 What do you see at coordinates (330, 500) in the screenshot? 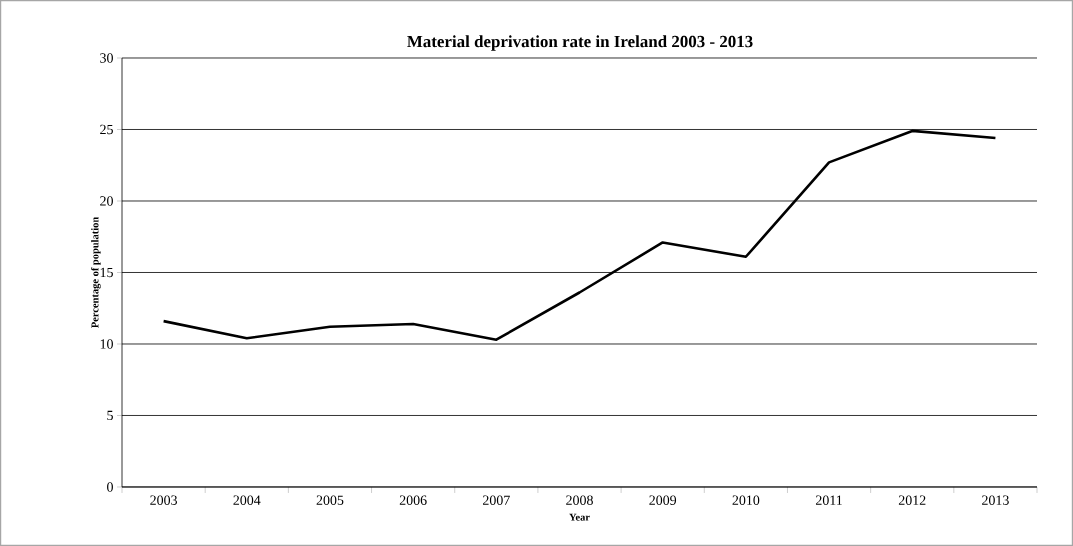
I see `x-tick-label: 2005` at bounding box center [330, 500].